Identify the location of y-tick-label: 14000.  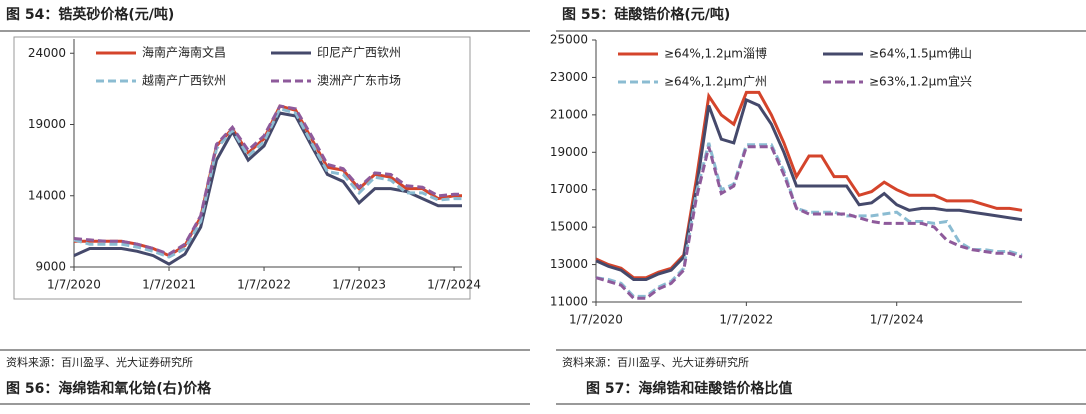
(47, 195).